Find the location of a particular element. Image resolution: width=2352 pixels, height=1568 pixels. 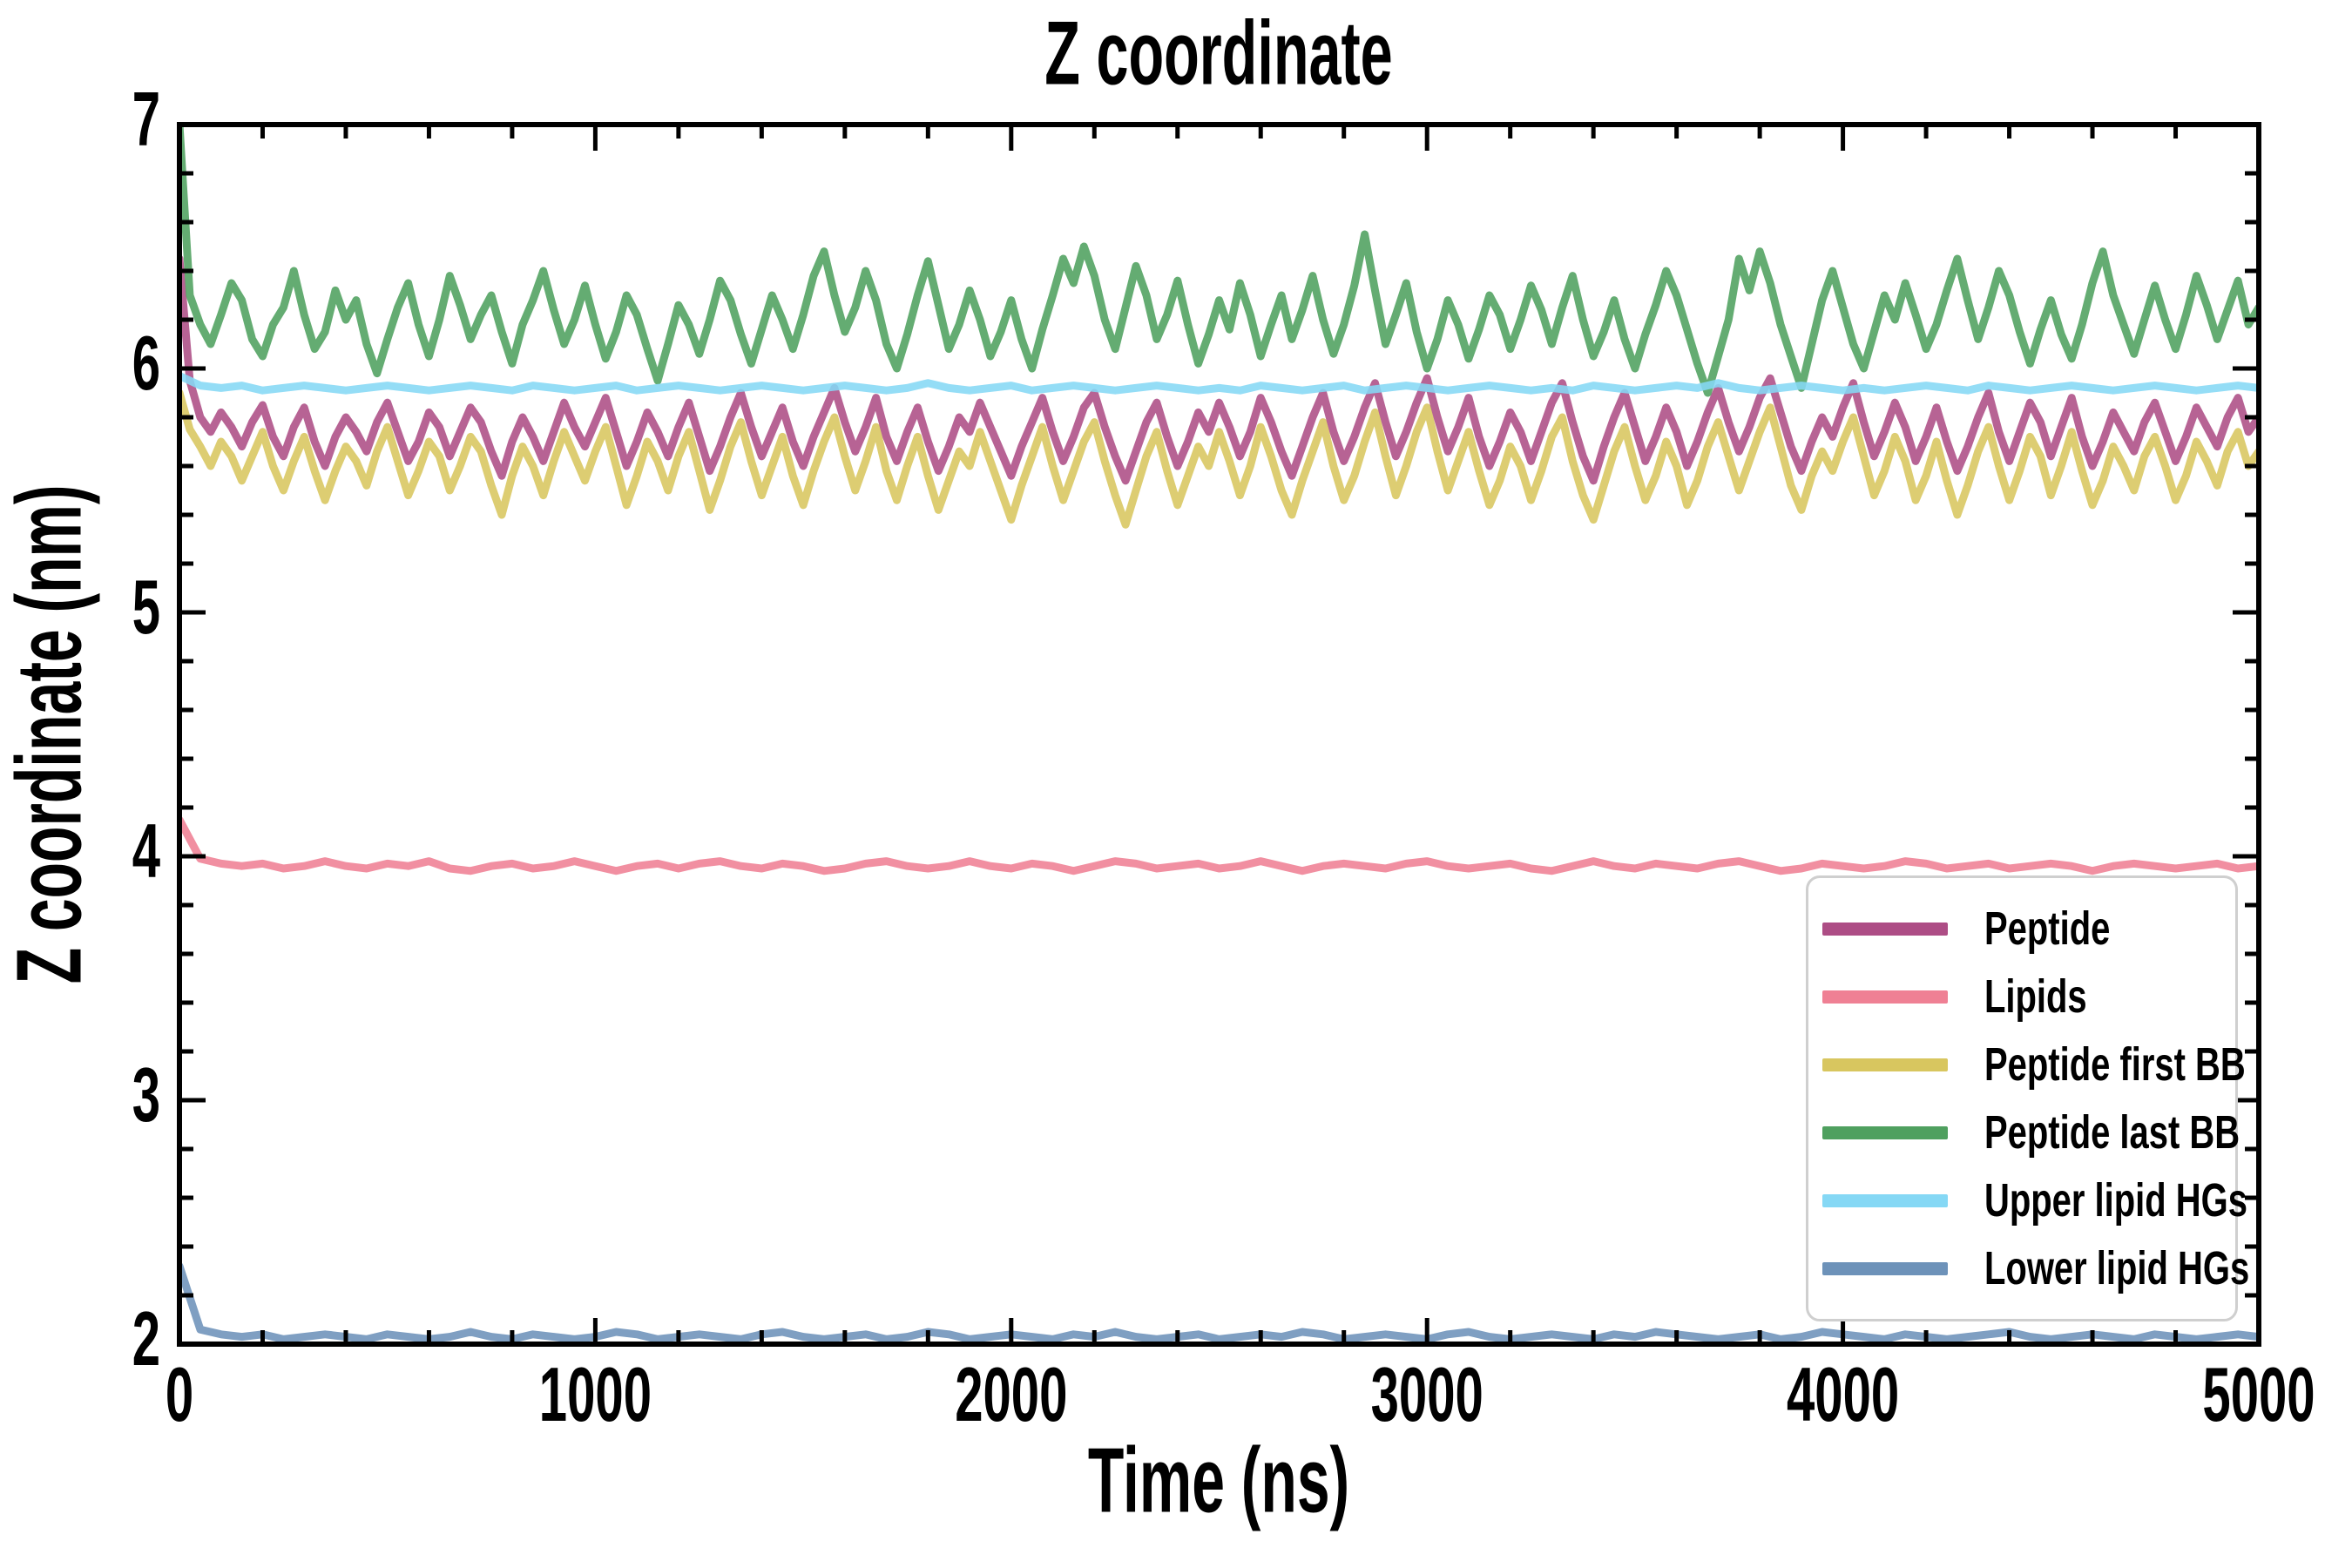

series-line-lower-lipid-hgs is located at coordinates (1219, 1302).